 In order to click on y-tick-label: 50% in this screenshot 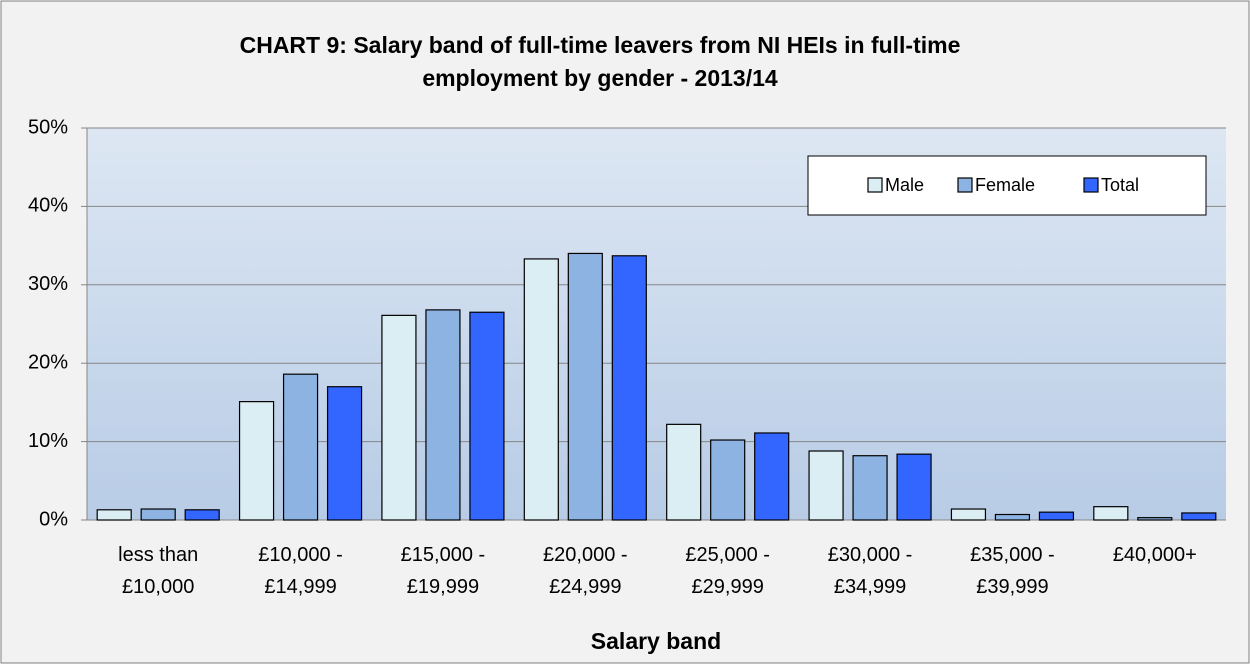, I will do `click(48, 127)`.